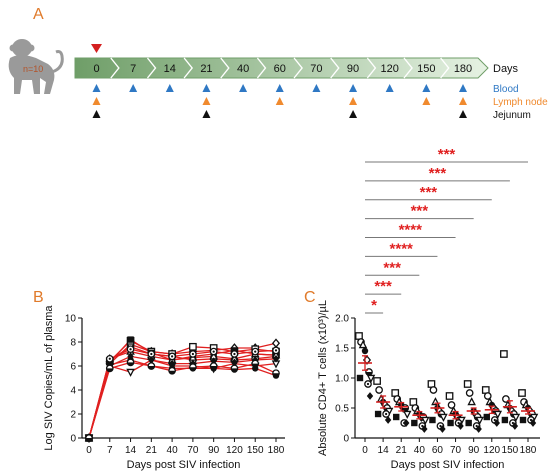 The image size is (550, 474). I want to click on timeline-arrow, so click(281, 68).